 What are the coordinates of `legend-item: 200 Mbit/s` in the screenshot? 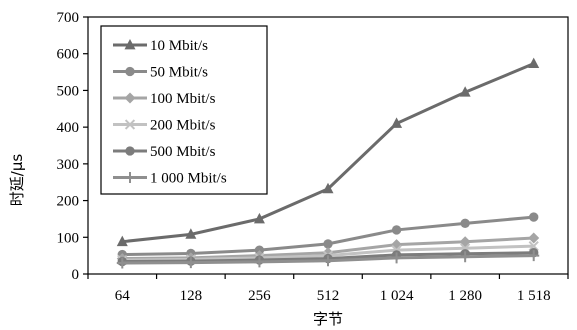 It's located at (164, 126).